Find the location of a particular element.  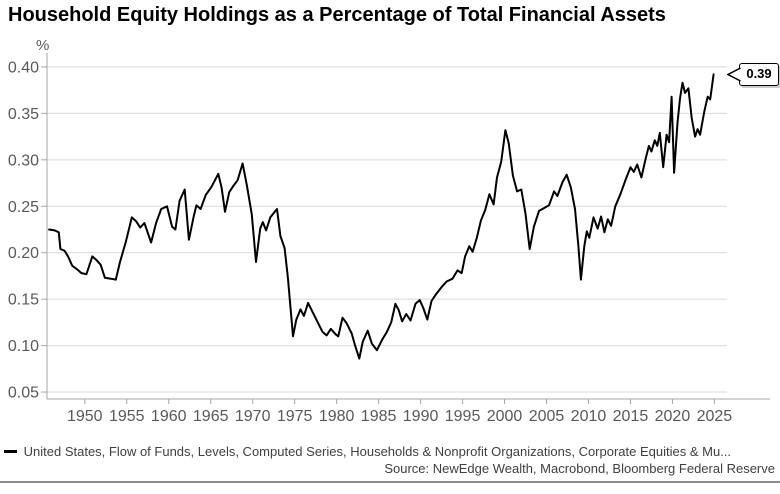

x-tick-label: 1965 is located at coordinates (211, 416).